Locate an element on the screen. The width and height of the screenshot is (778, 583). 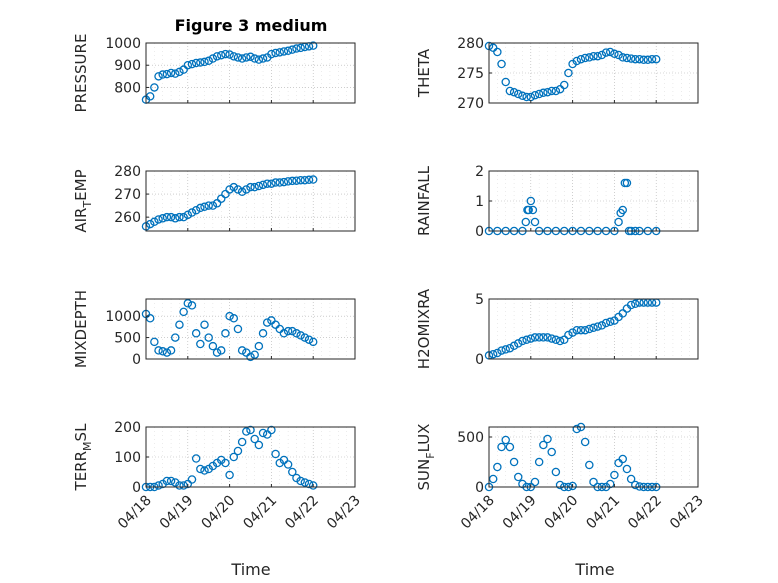
x-axis-label-right: Time is located at coordinates (594, 569).